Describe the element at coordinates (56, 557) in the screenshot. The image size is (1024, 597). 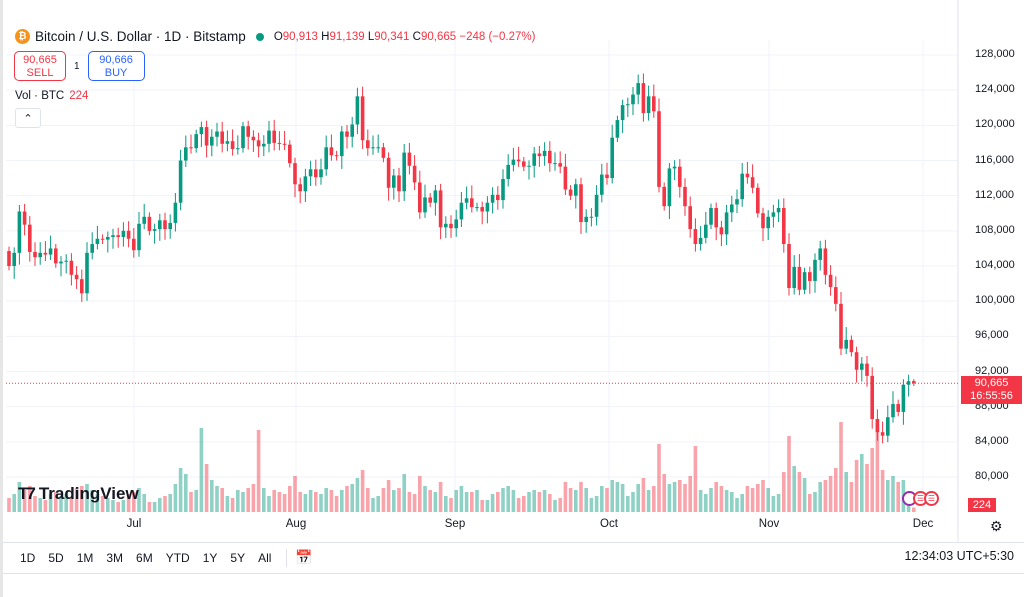
I see `range-button-5d: 5D` at that location.